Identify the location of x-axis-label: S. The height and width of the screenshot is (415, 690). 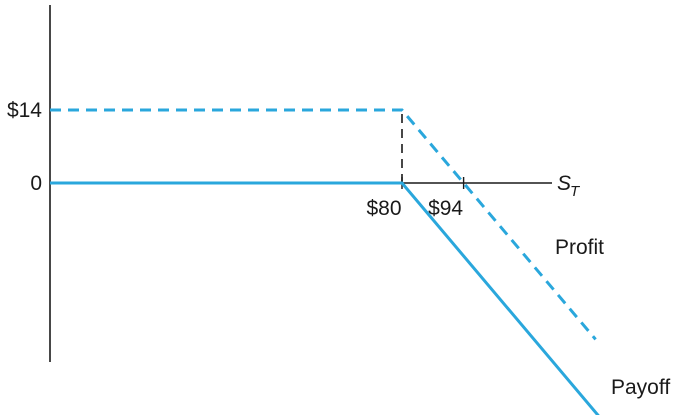
(564, 183).